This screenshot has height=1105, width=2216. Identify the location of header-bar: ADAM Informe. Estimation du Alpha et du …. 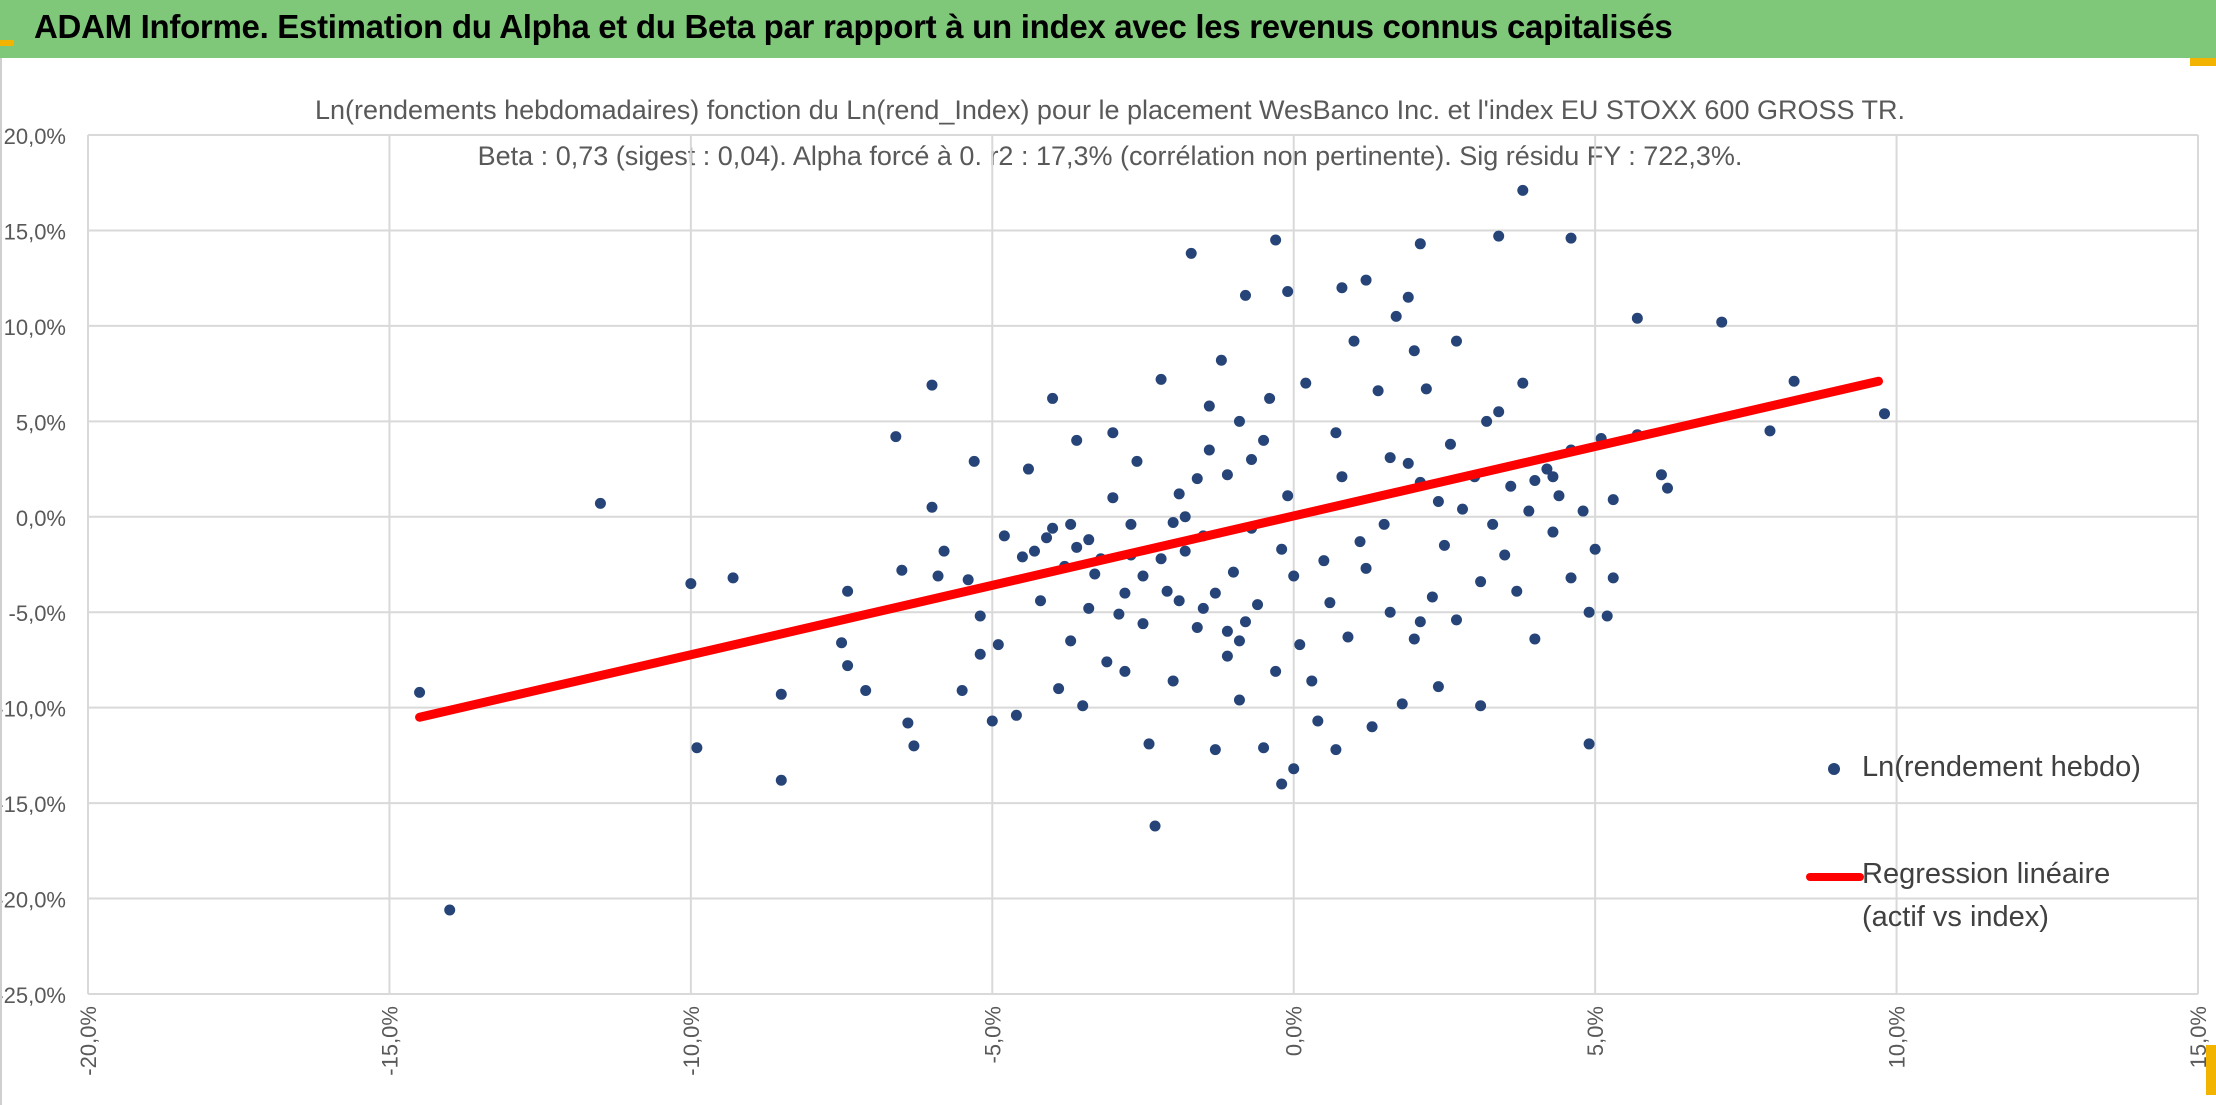
(1108, 29).